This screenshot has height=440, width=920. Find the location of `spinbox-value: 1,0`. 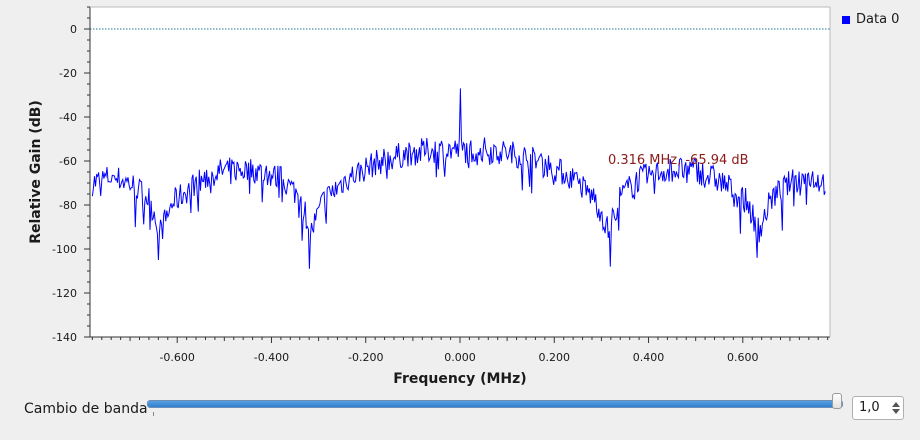

spinbox-value: 1,0 is located at coordinates (869, 407).